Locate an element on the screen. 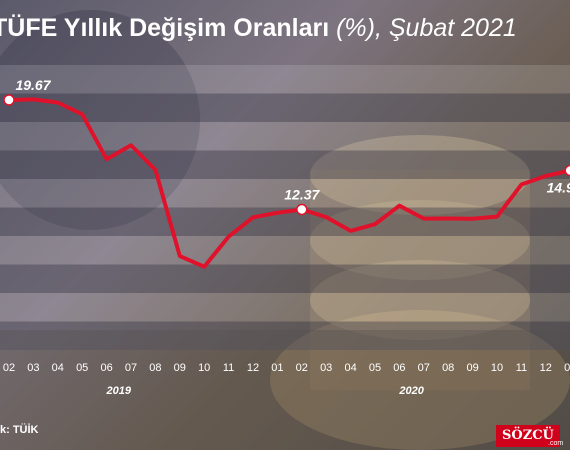 The width and height of the screenshot is (570, 450). chart-title-main: TÜFE Yıllık Değişim Oranları is located at coordinates (165, 28).